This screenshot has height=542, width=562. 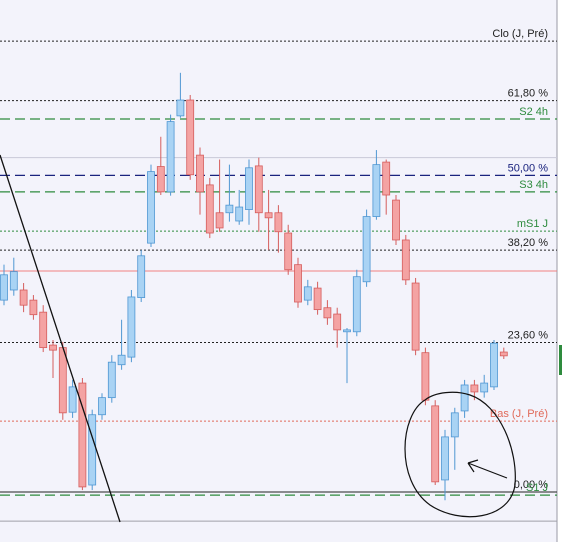 What do you see at coordinates (528, 94) in the screenshot?
I see `level-label: 61,80 %` at bounding box center [528, 94].